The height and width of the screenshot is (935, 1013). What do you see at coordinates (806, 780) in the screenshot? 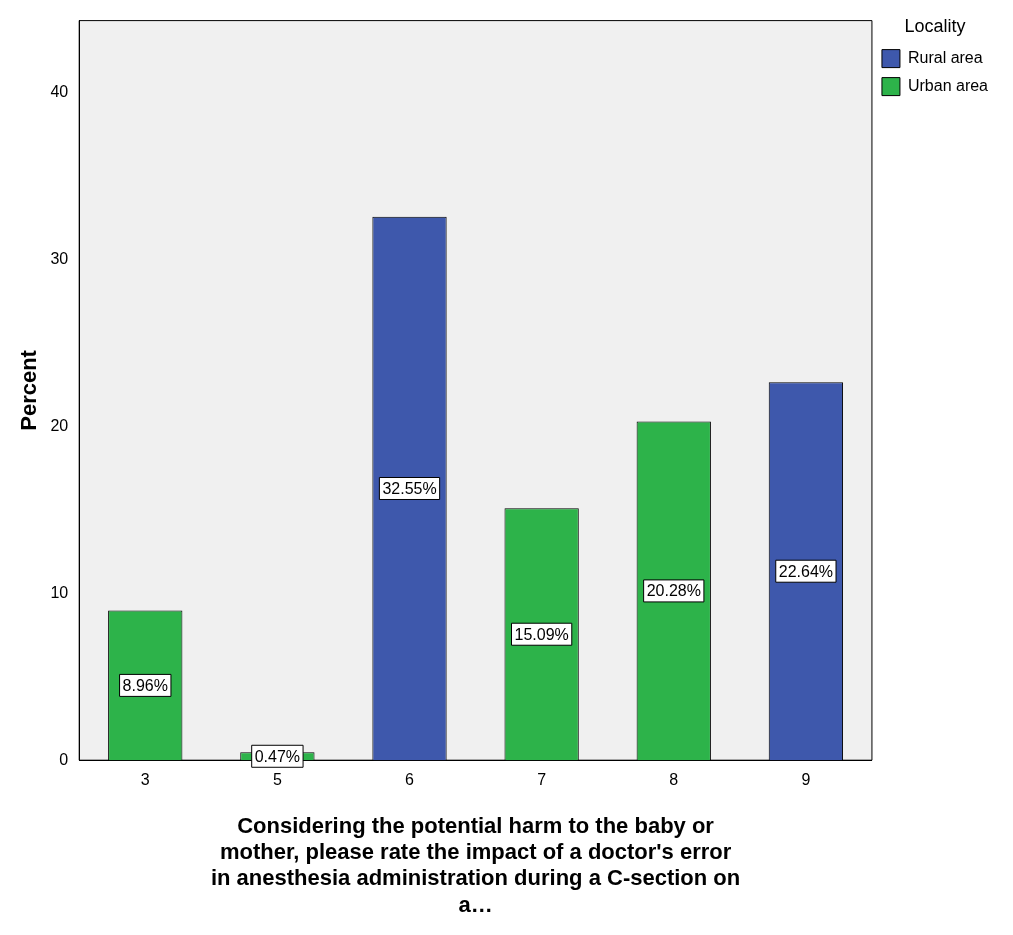
I see `x-tick-label: 9` at bounding box center [806, 780].